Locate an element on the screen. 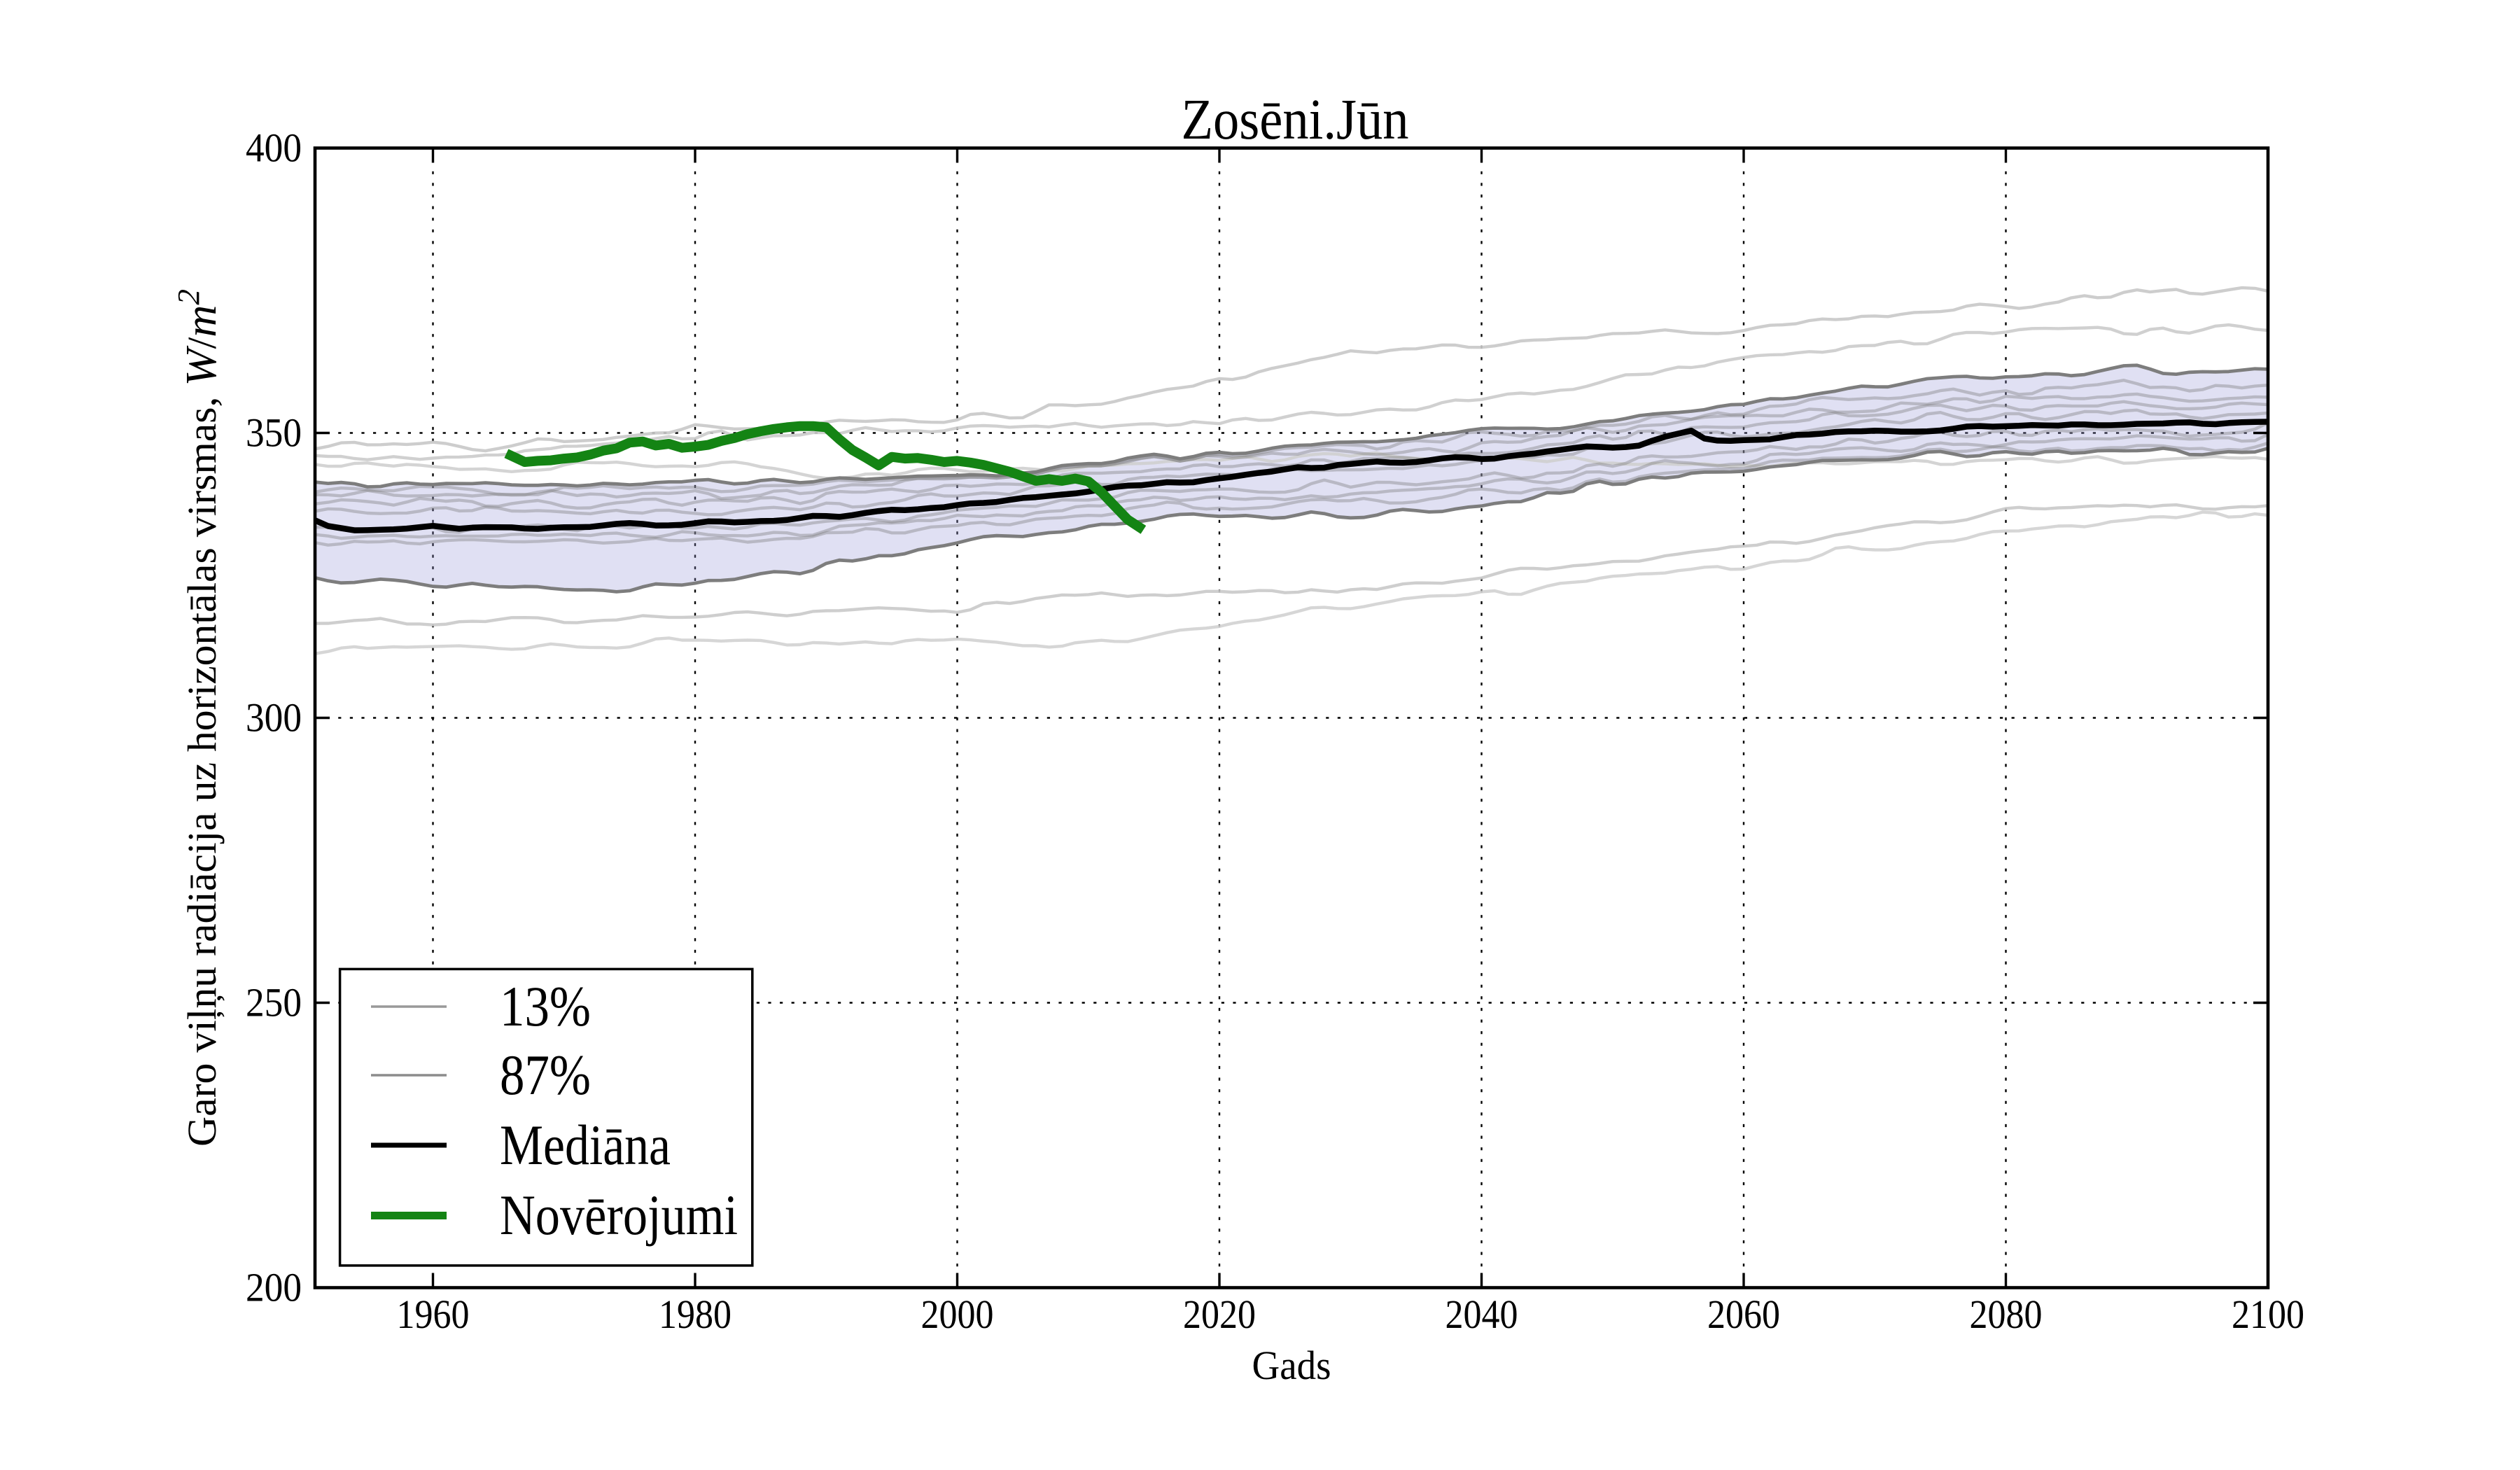 The height and width of the screenshot is (1470, 2520). svg-text: 2020 is located at coordinates (1219, 1314).